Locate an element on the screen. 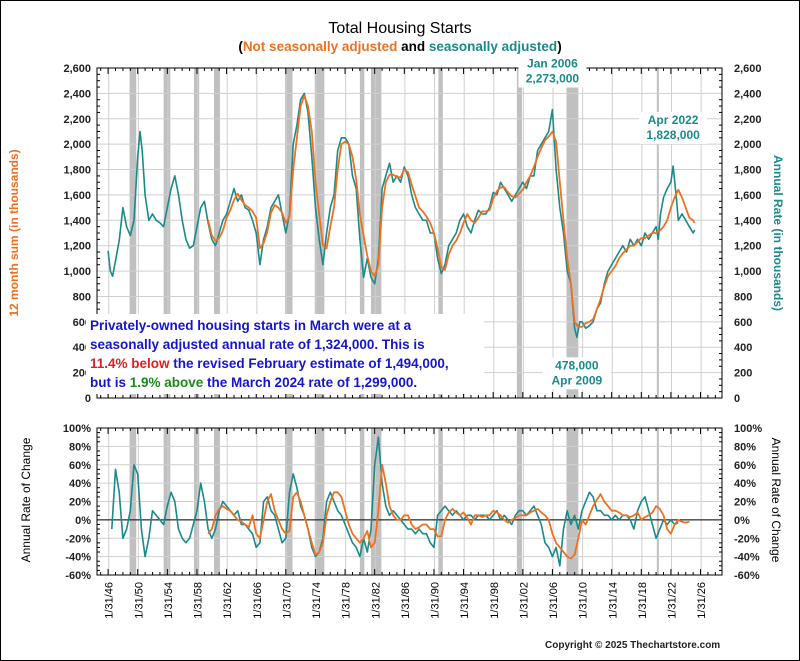 This screenshot has height=661, width=800. x-tick-label: 1/31/70 is located at coordinates (288, 600).